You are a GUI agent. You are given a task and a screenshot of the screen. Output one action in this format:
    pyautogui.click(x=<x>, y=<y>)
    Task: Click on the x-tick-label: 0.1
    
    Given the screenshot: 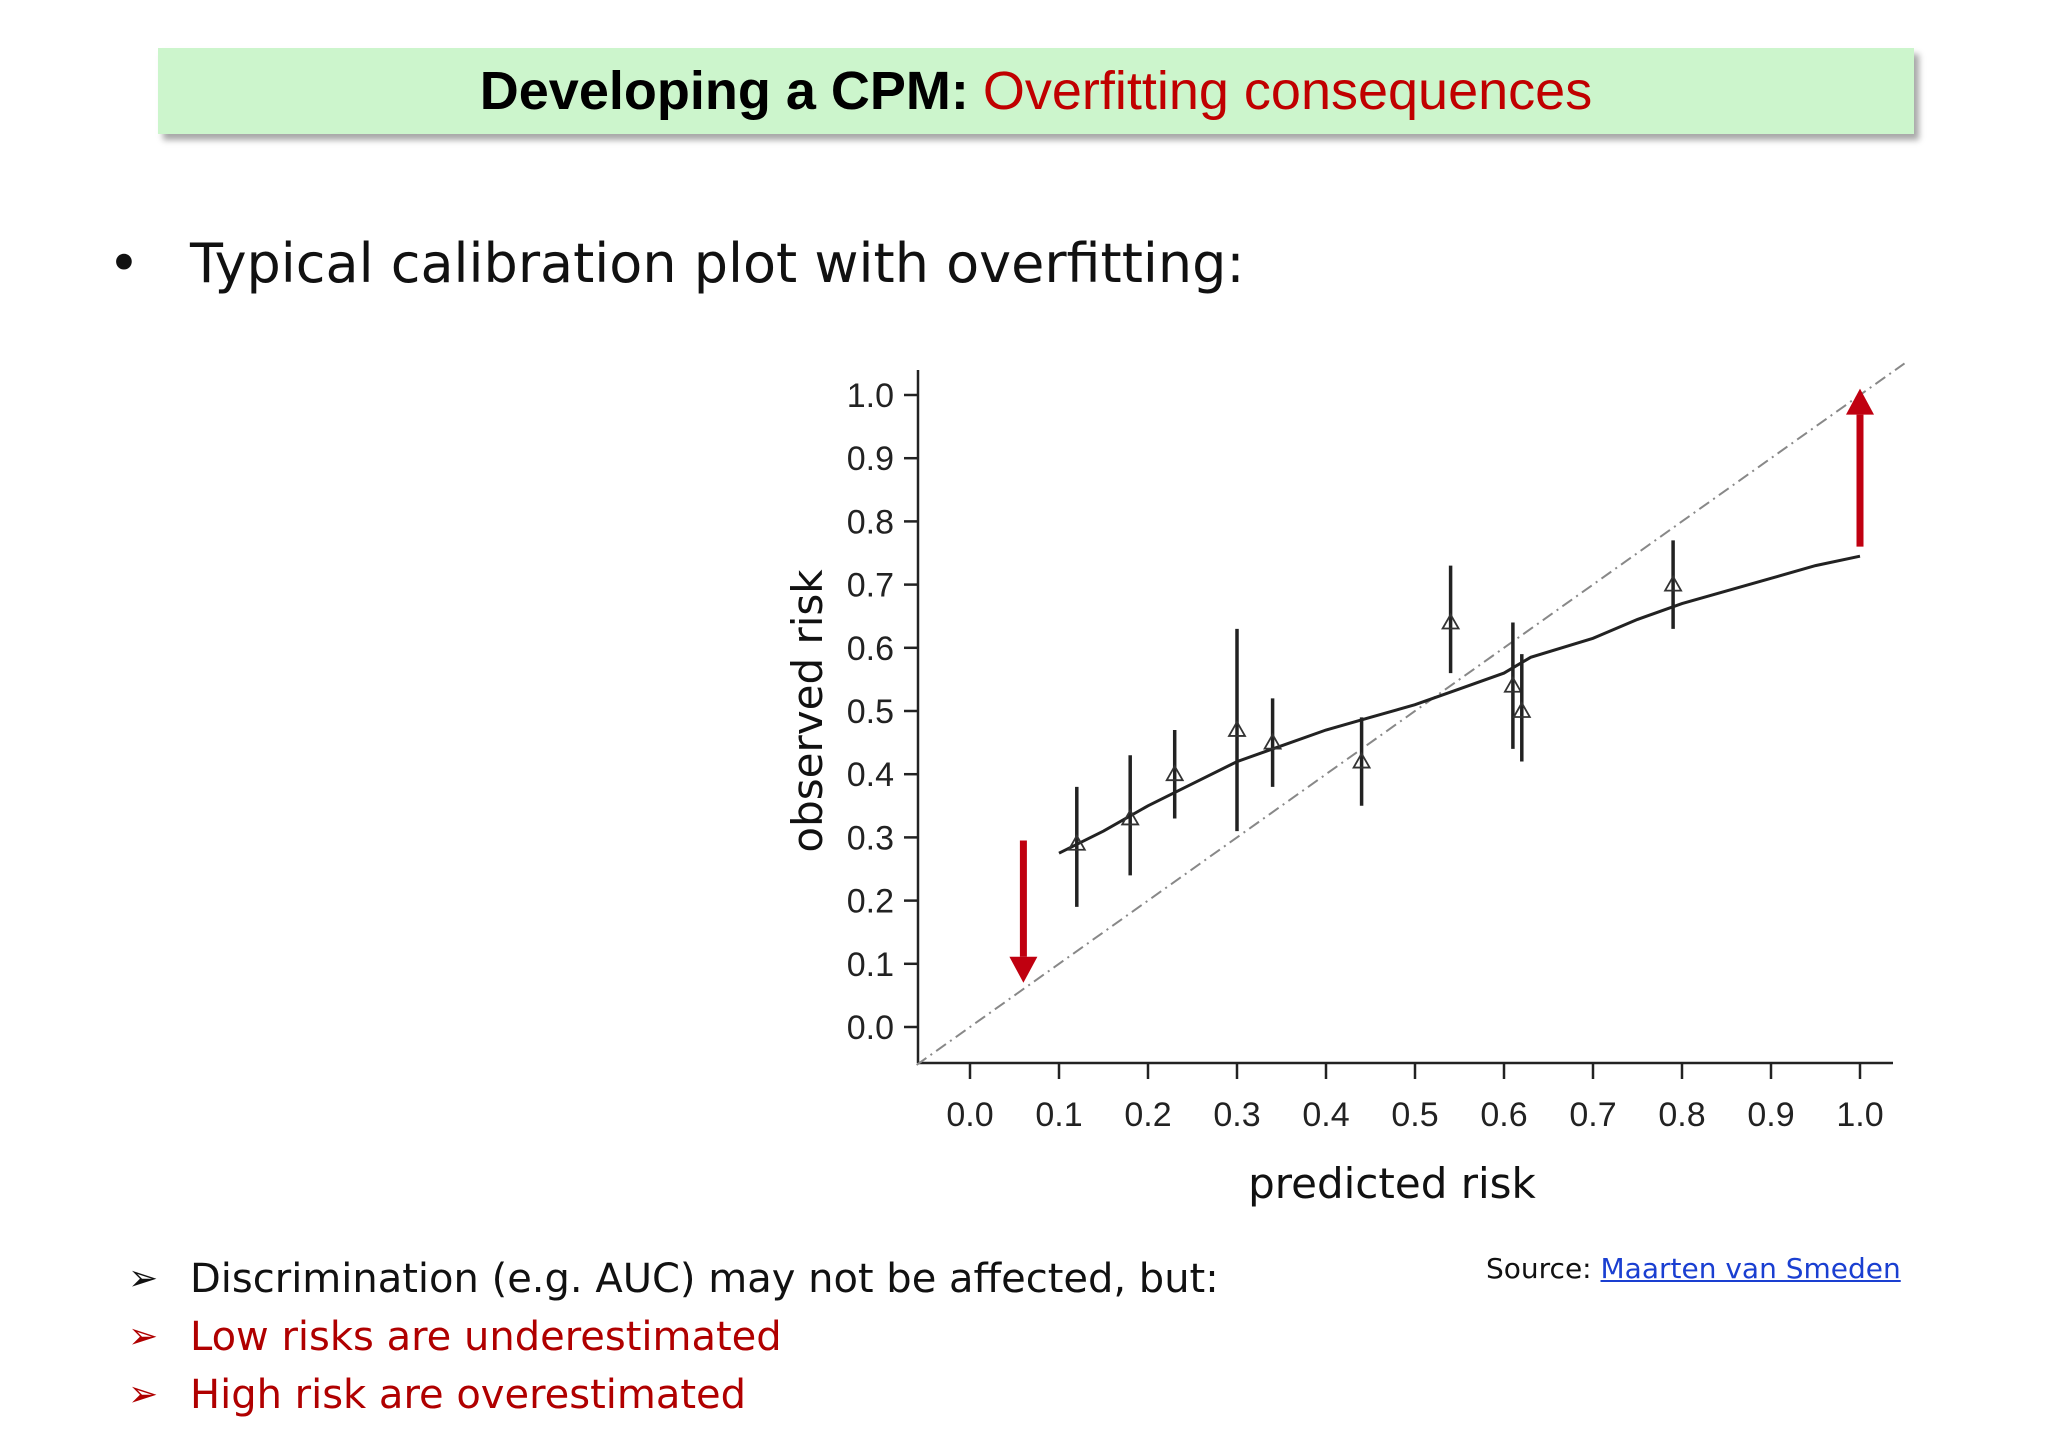 What is the action you would take?
    pyautogui.click(x=1058, y=1115)
    